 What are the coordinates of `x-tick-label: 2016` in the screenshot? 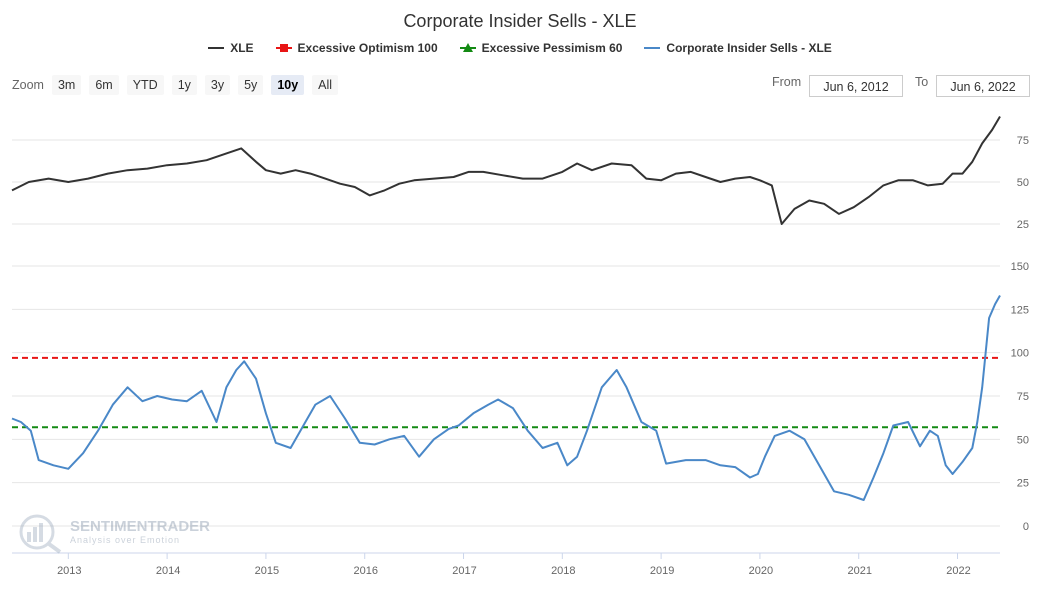 It's located at (365, 571).